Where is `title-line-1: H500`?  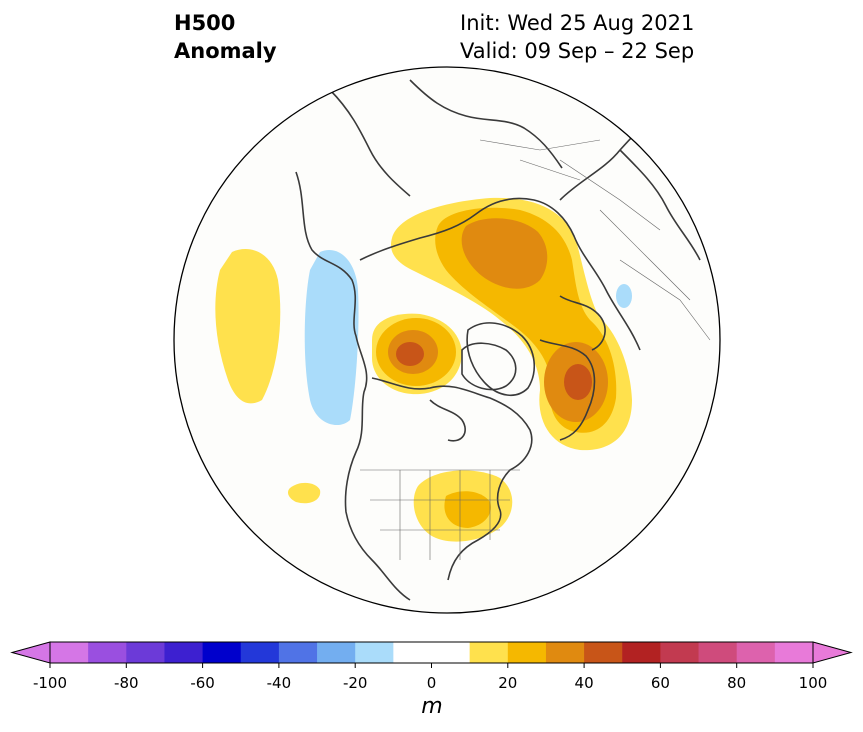
title-line-1: H500 is located at coordinates (205, 23).